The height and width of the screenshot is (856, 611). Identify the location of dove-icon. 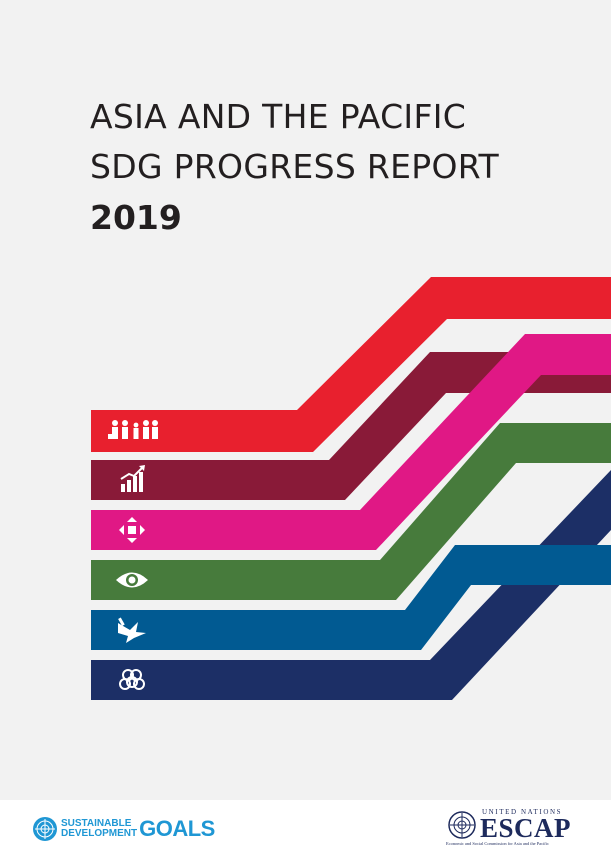
(132, 630).